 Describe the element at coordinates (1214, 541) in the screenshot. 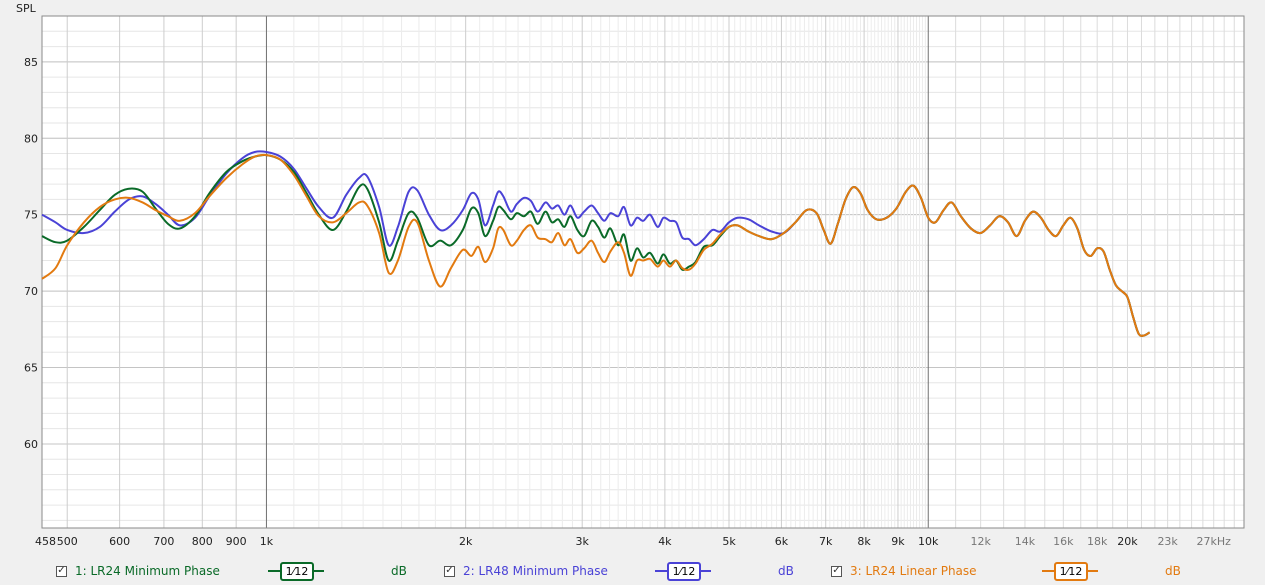

I see `x-tick-label: 27kHz` at that location.